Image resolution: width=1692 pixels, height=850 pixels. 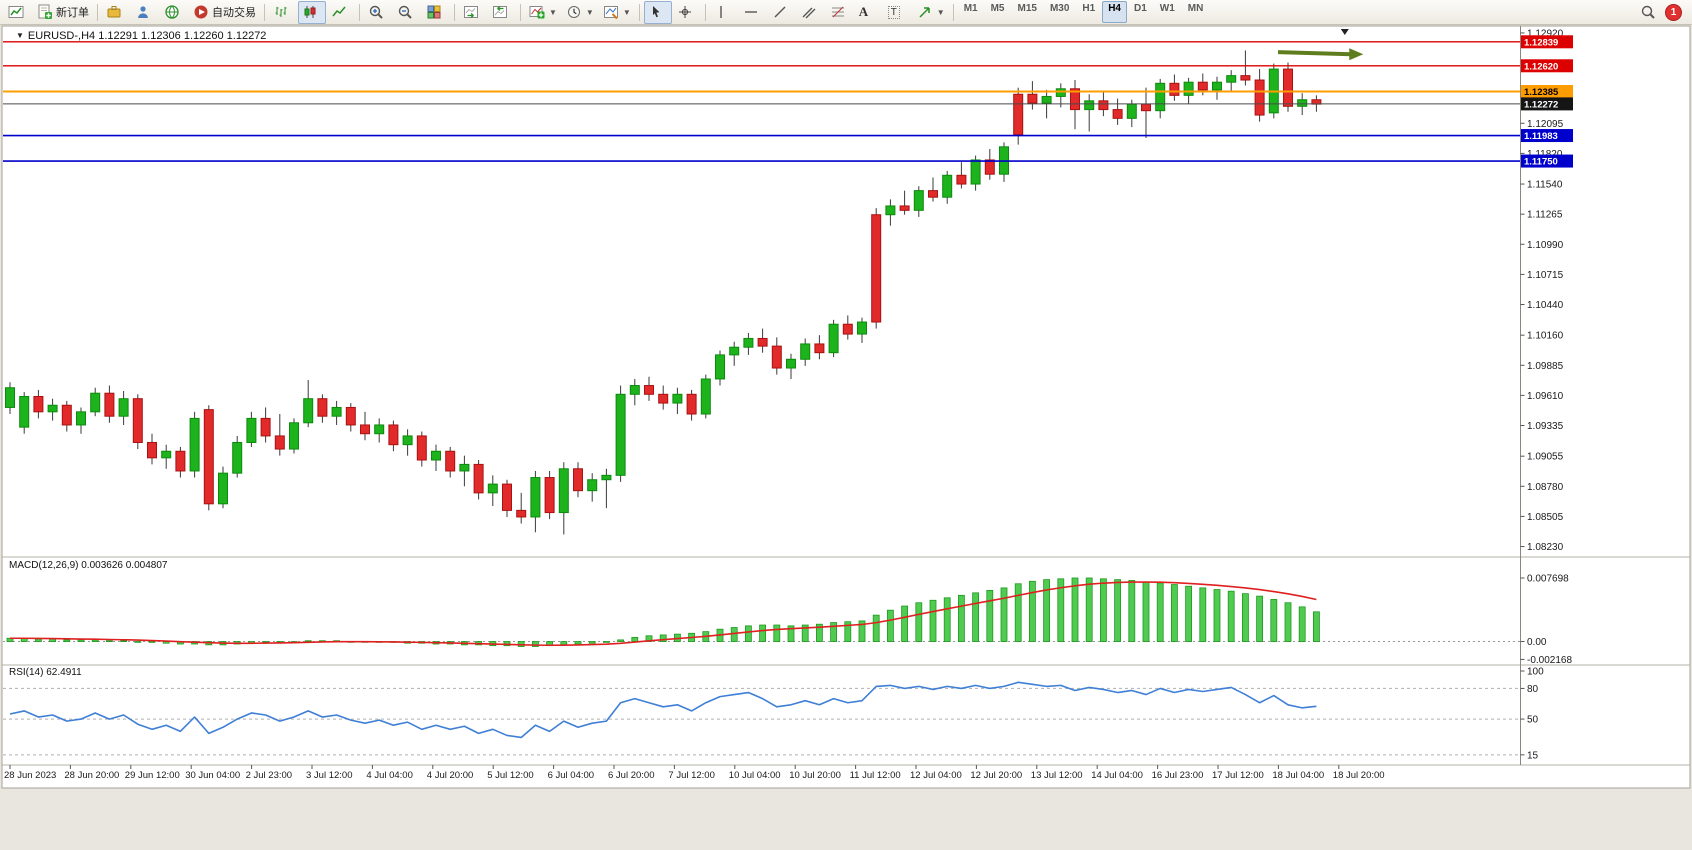 What do you see at coordinates (1195, 8) in the screenshot?
I see `timeframe-mn-button: MN` at bounding box center [1195, 8].